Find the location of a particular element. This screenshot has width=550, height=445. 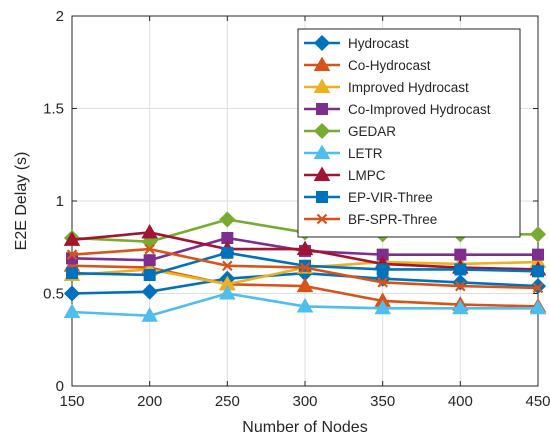

legend-item-improved-hydrocast: Improved Hydrocast is located at coordinates (386, 86).